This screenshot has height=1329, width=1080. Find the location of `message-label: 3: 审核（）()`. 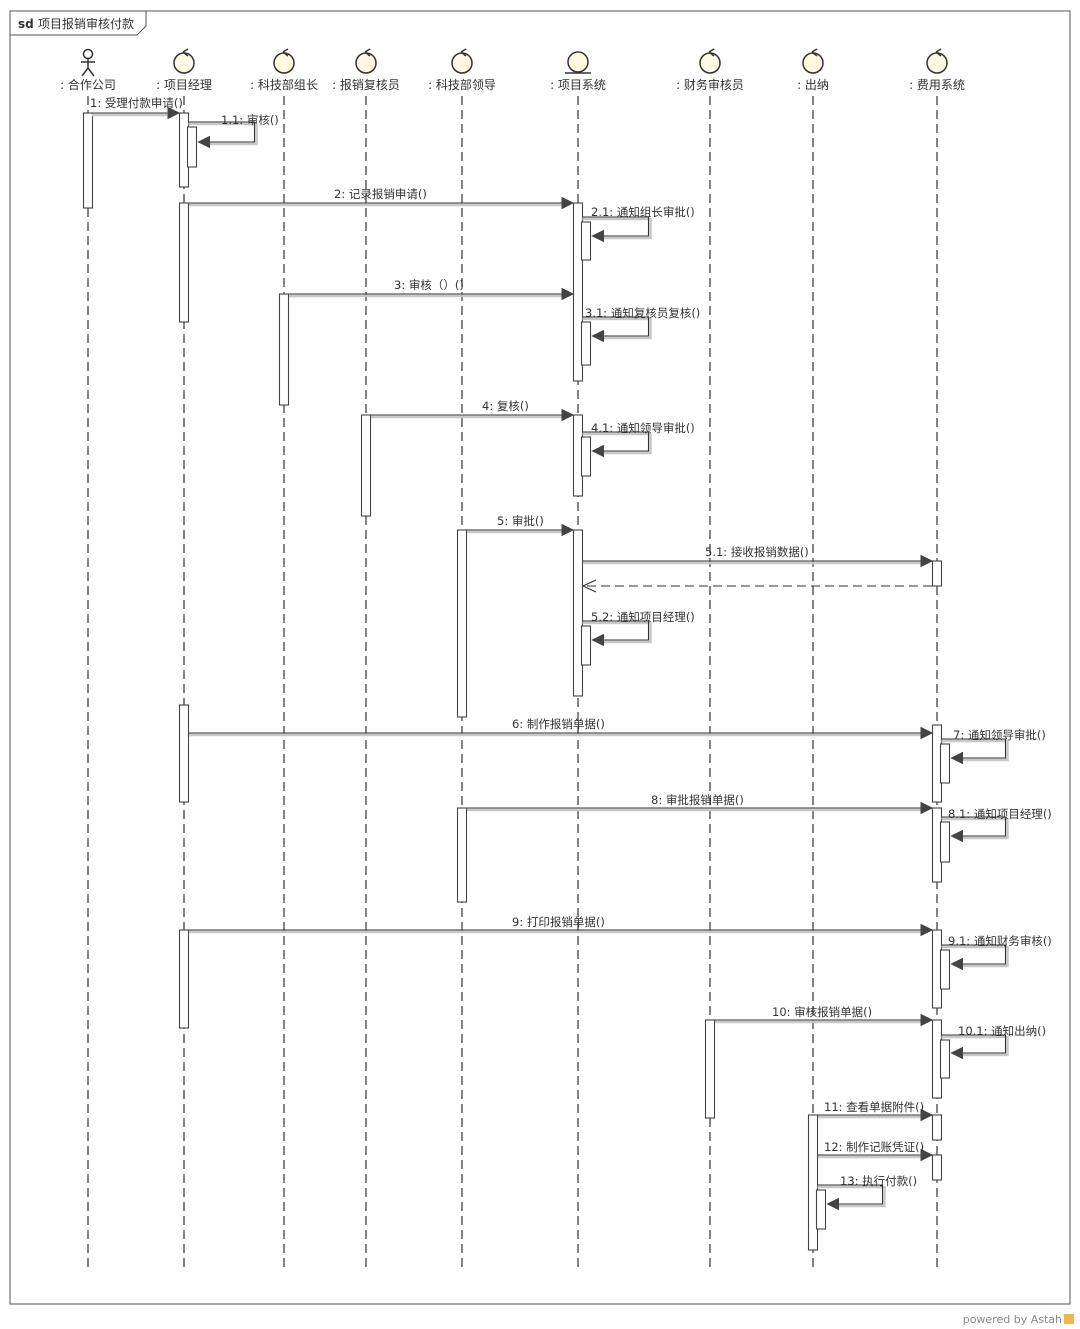

message-label: 3: 审核（）() is located at coordinates (429, 285).